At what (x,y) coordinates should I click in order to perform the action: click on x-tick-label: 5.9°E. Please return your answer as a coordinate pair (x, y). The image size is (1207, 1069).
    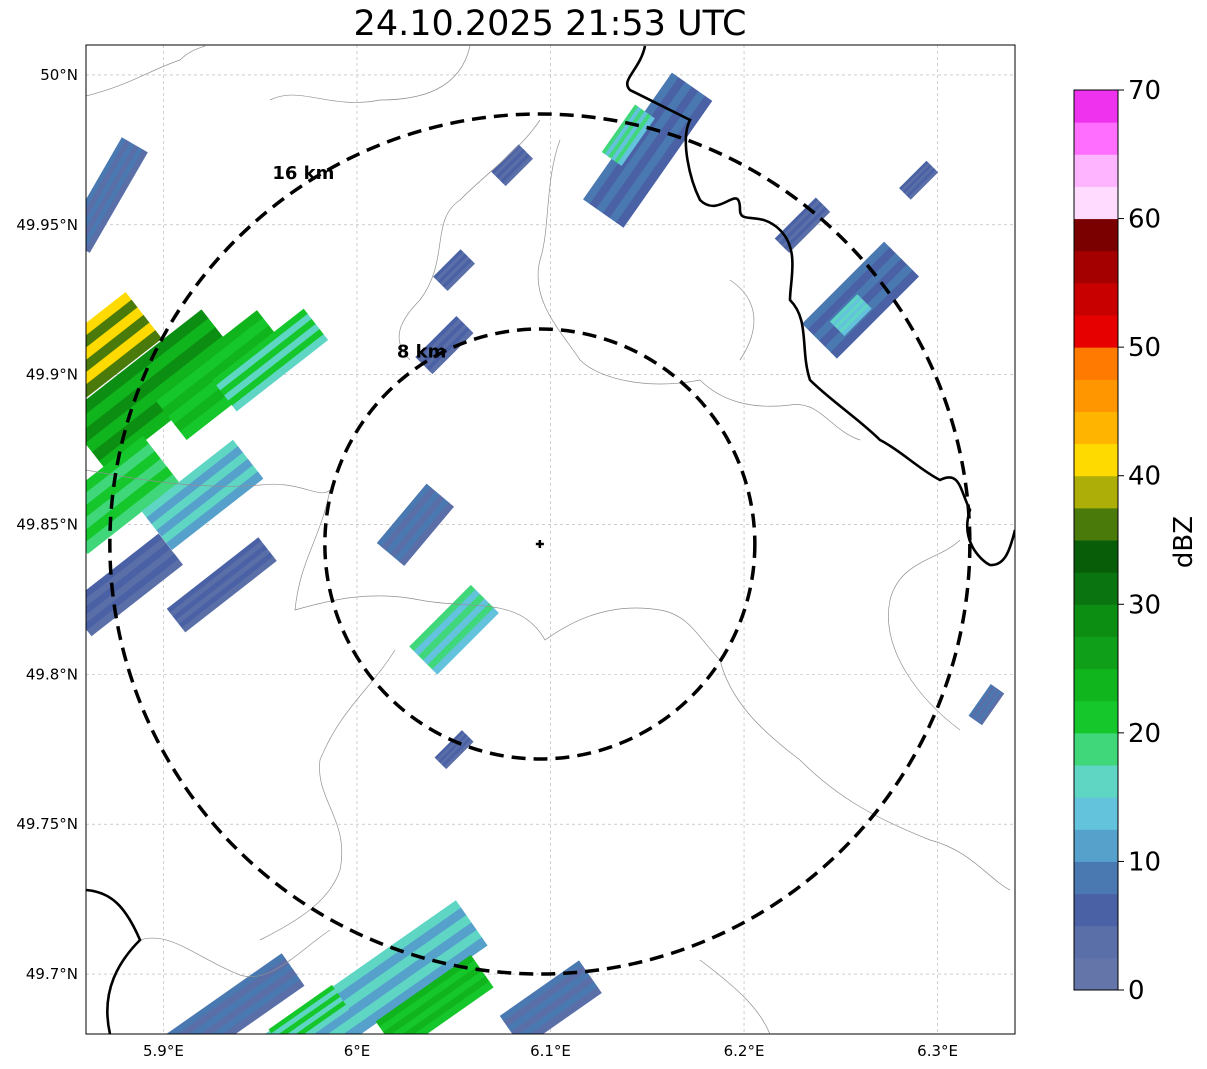
    Looking at the image, I should click on (163, 1051).